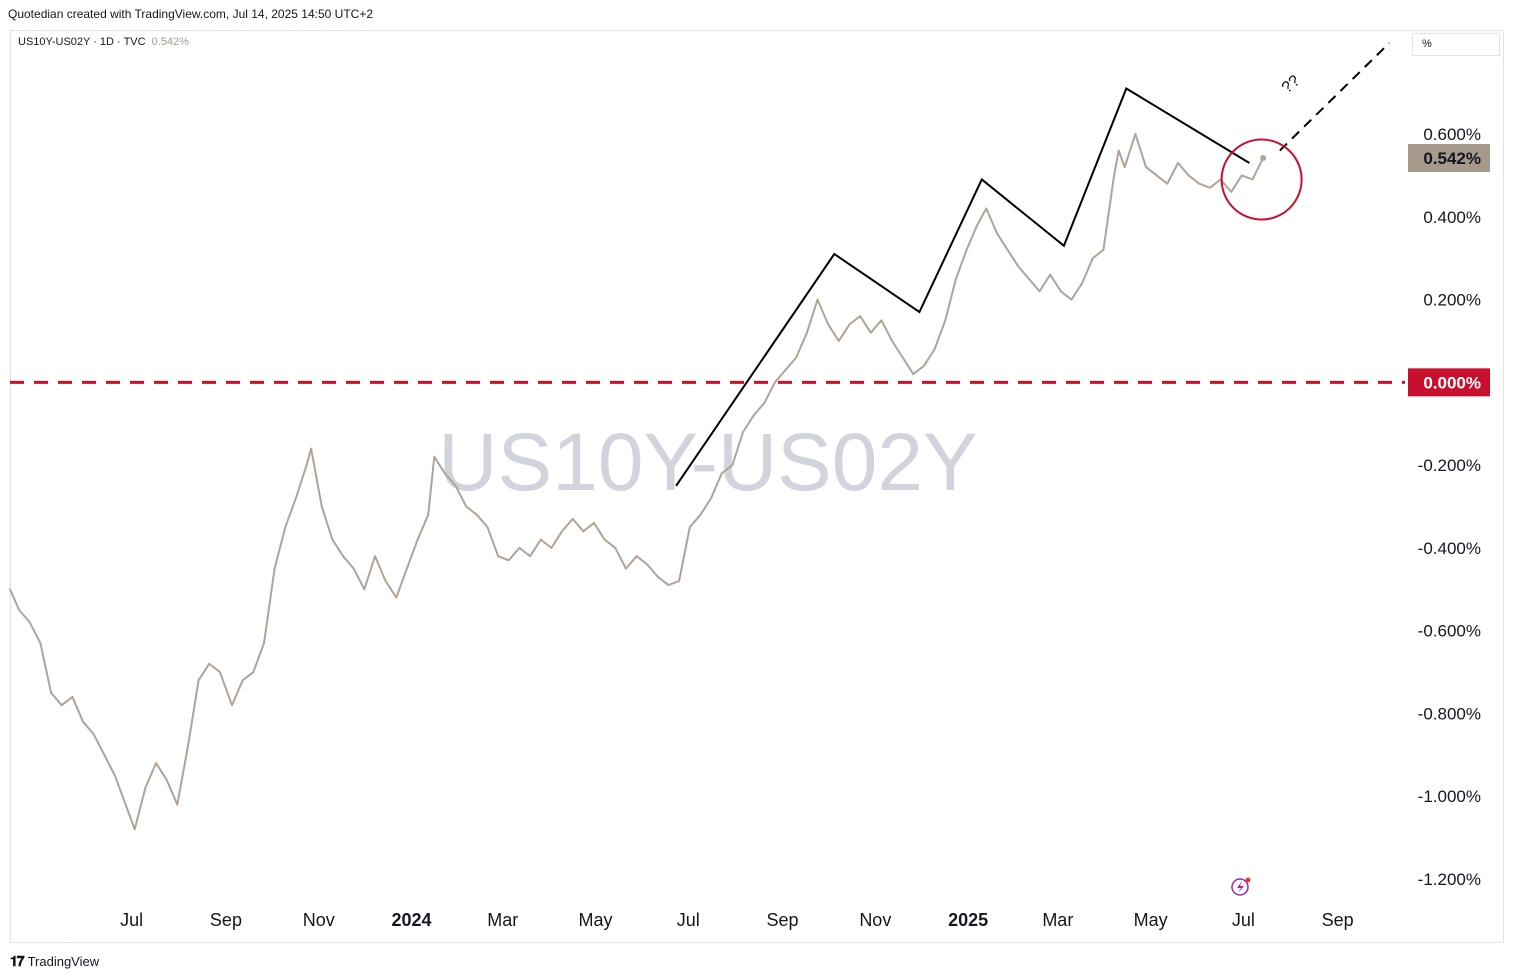 Image resolution: width=1515 pixels, height=979 pixels. Describe the element at coordinates (1456, 44) in the screenshot. I see `price-scale-unit: %` at that location.